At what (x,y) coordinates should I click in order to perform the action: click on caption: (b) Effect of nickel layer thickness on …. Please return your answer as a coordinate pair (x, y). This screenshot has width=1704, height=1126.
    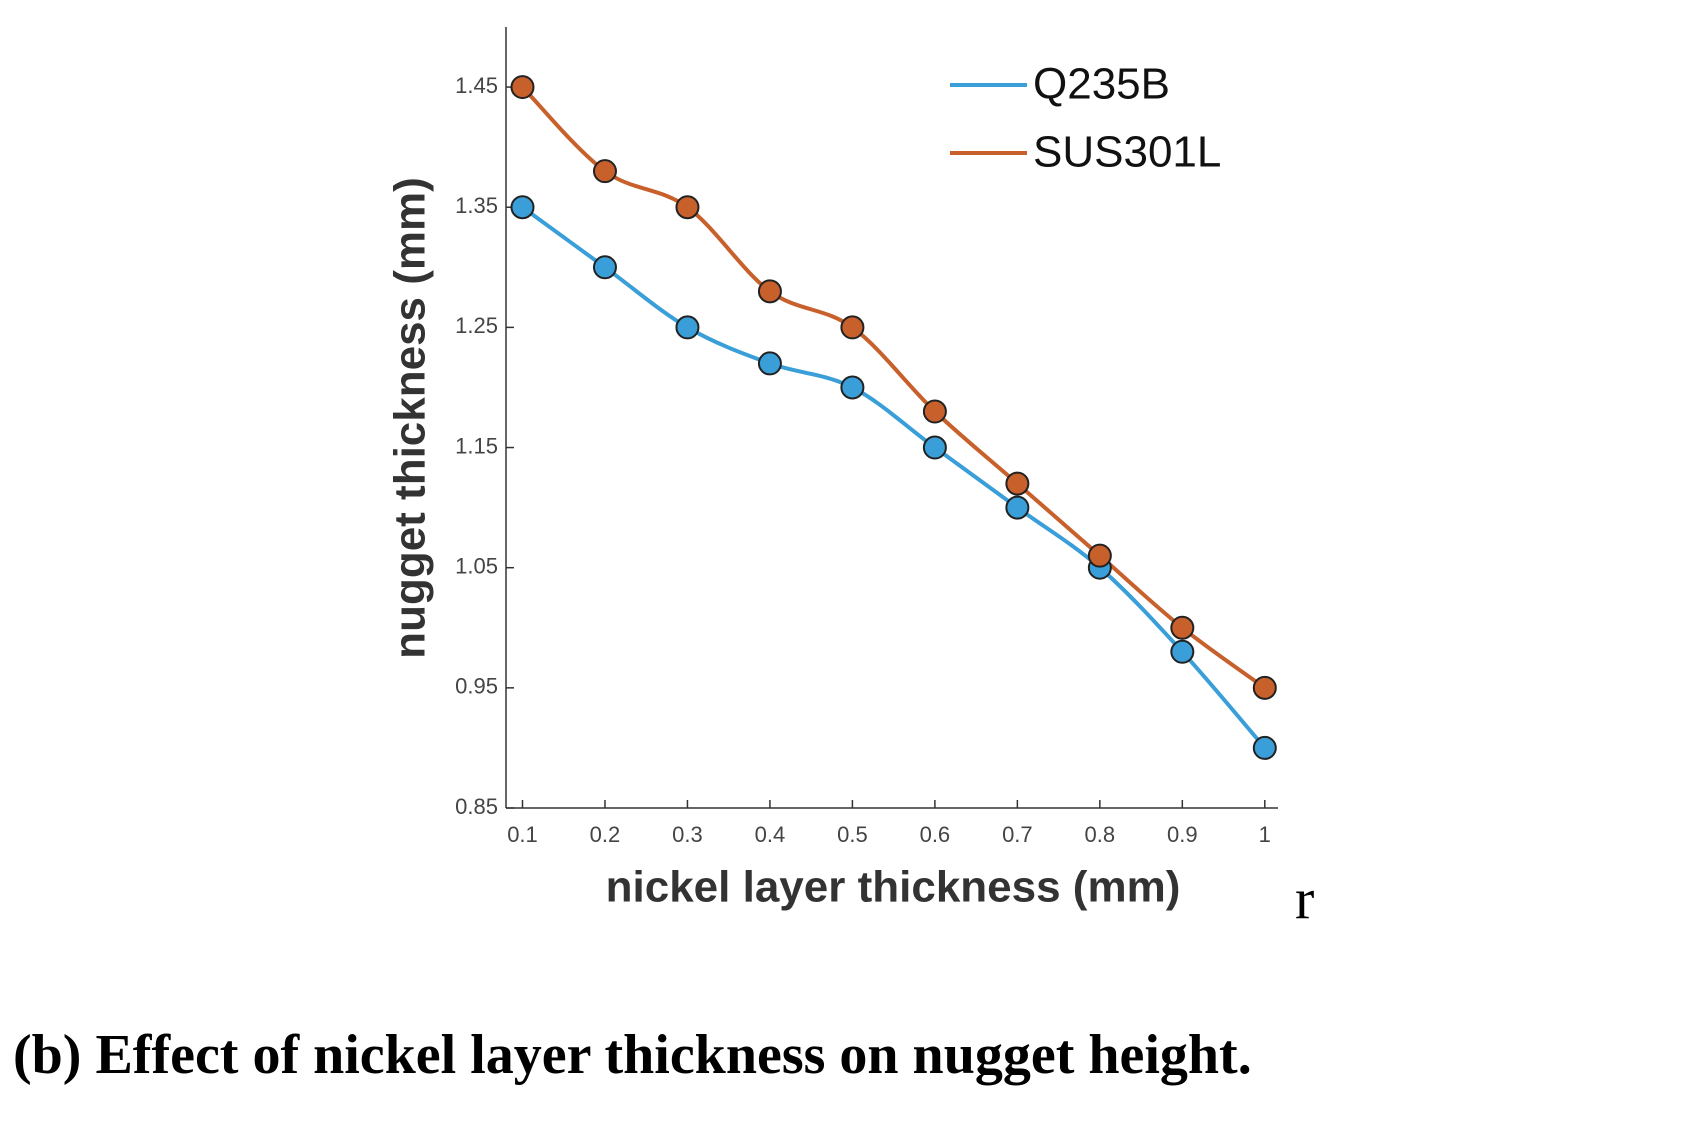
    Looking at the image, I should click on (632, 1055).